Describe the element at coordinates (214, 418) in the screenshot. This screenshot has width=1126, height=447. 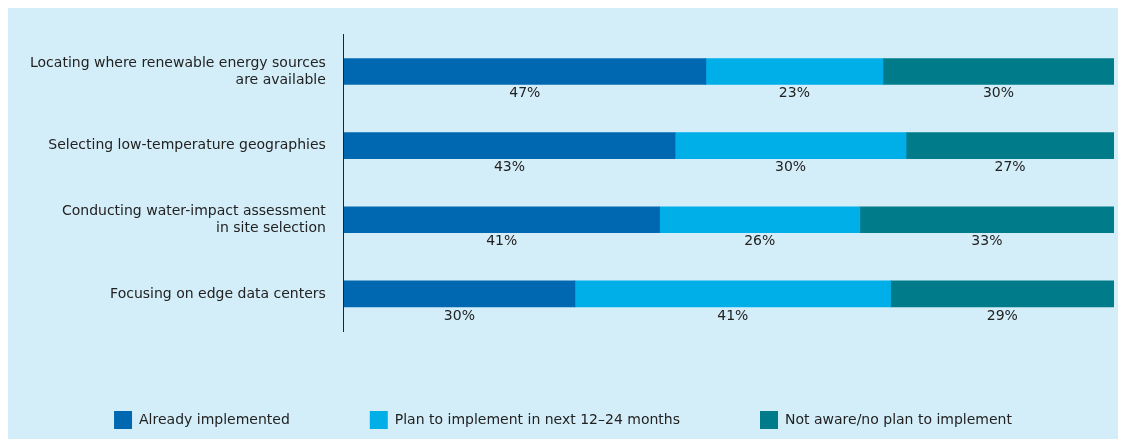
I see `legend-label: Already implemented` at that location.